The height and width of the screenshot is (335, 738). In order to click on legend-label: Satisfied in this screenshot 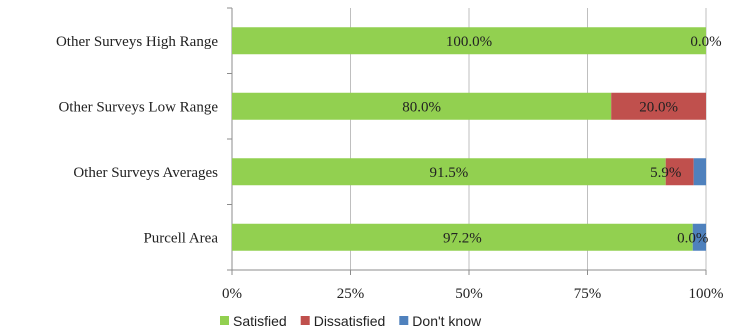, I will do `click(260, 321)`.